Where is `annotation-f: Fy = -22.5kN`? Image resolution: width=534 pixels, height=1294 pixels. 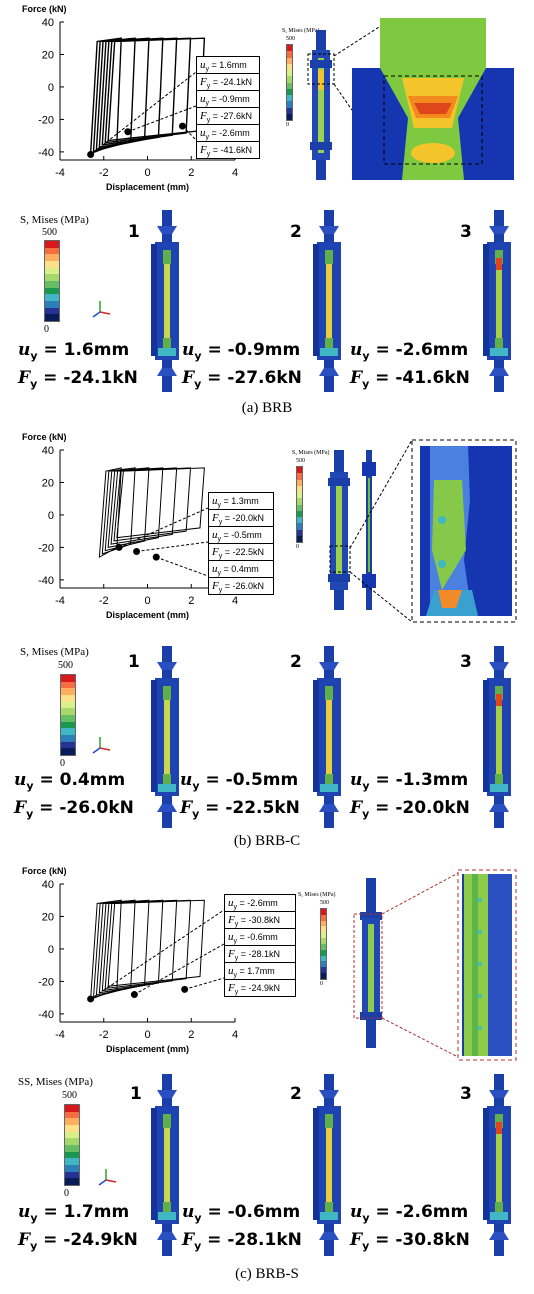
annotation-f: Fy = -22.5kN is located at coordinates (241, 551).